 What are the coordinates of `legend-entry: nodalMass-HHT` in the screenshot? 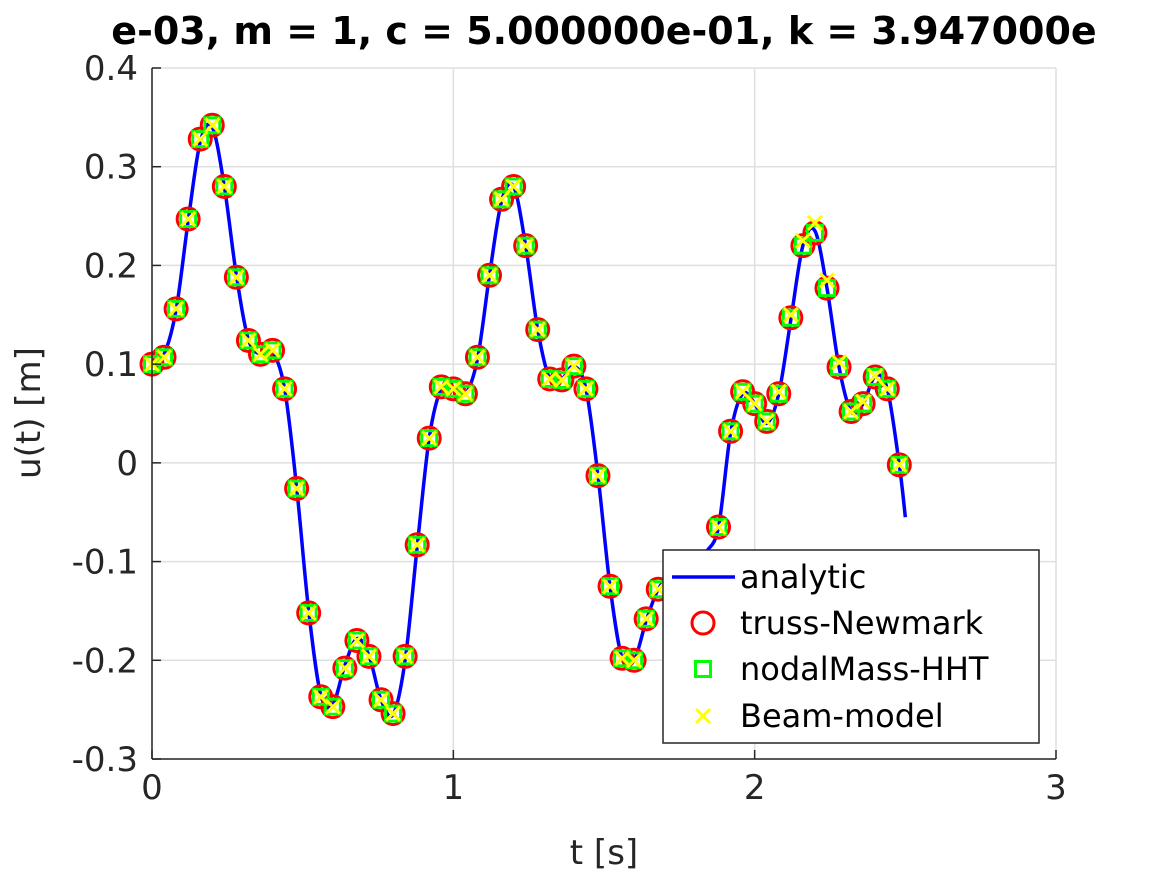 It's located at (841, 669).